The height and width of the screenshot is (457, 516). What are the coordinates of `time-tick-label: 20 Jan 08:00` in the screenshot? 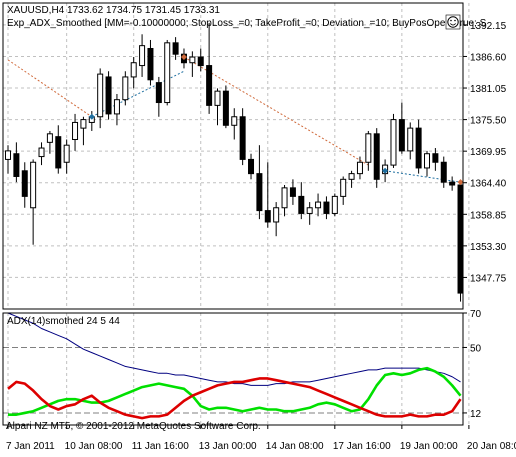 It's located at (491, 446).